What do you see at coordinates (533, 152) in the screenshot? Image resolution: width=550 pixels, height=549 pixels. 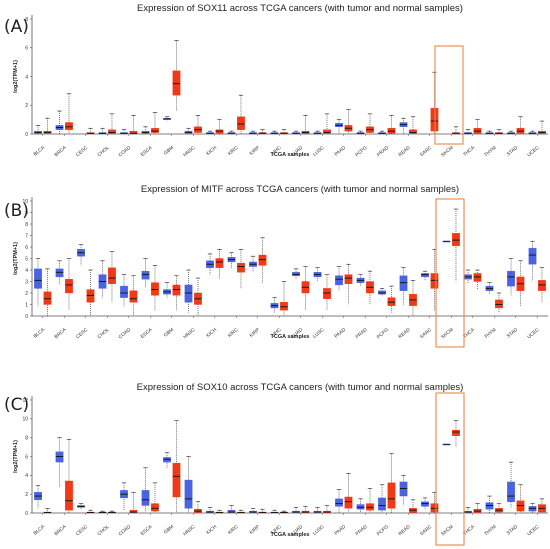 I see `x-tick-label: UCEC` at bounding box center [533, 152].